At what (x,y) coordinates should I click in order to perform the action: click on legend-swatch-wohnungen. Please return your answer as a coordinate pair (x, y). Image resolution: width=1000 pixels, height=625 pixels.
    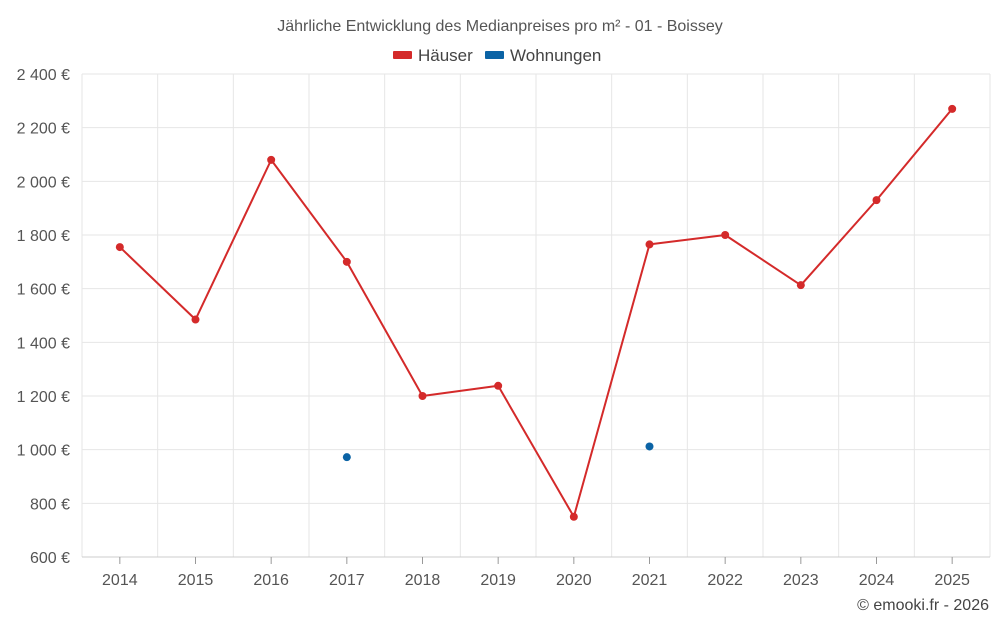
    Looking at the image, I should click on (494, 55).